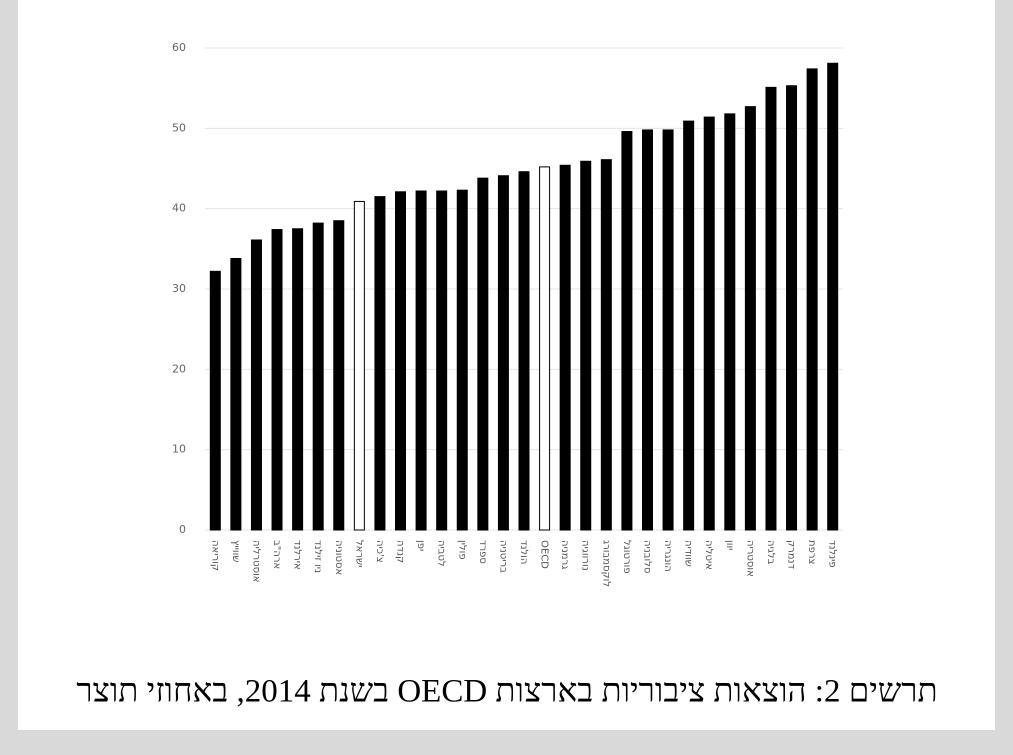  What do you see at coordinates (179, 208) in the screenshot?
I see `y-tick-label: 40` at bounding box center [179, 208].